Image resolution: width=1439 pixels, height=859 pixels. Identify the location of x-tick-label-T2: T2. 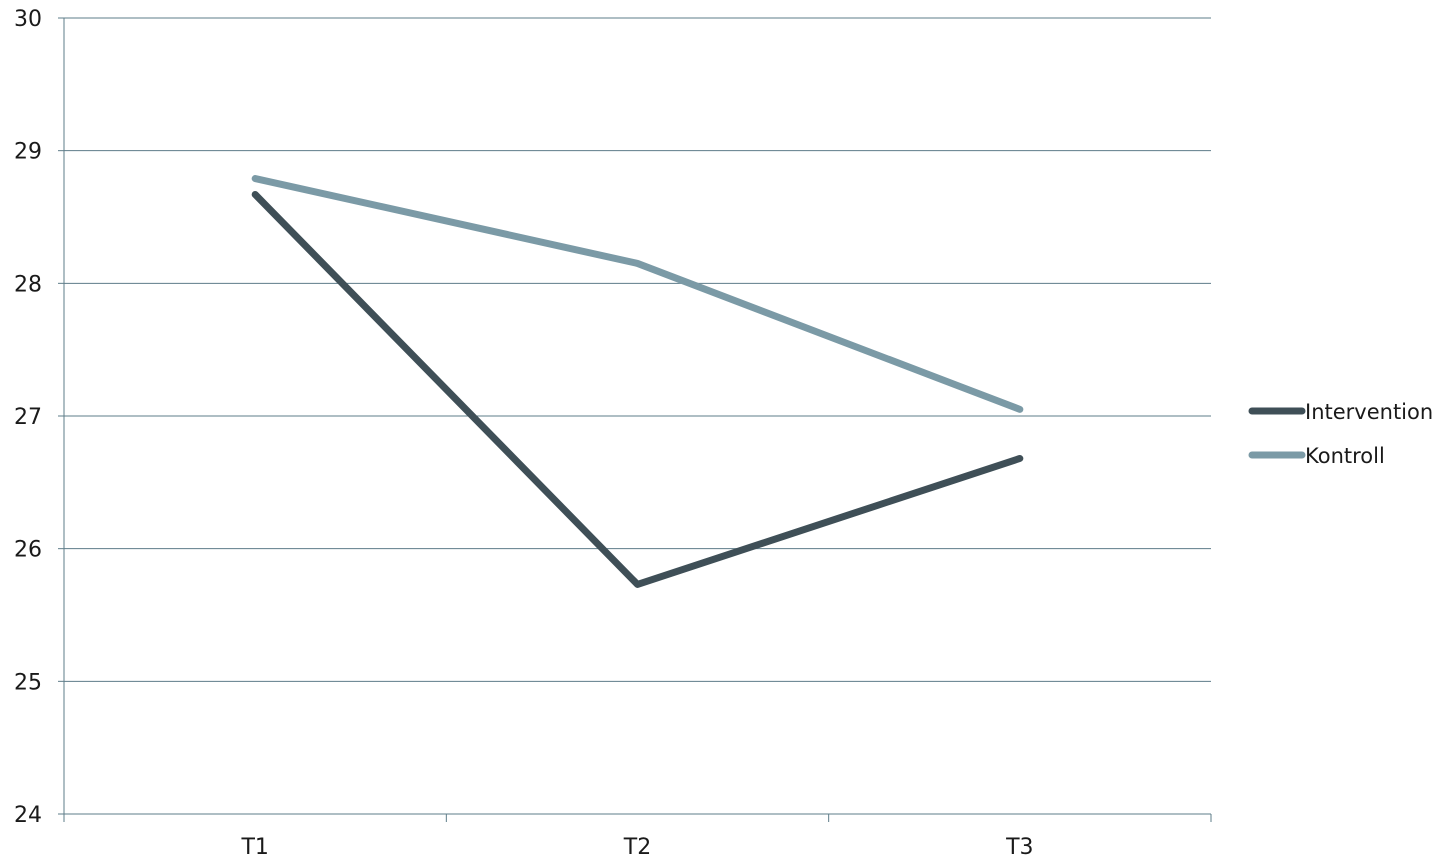
(637, 847).